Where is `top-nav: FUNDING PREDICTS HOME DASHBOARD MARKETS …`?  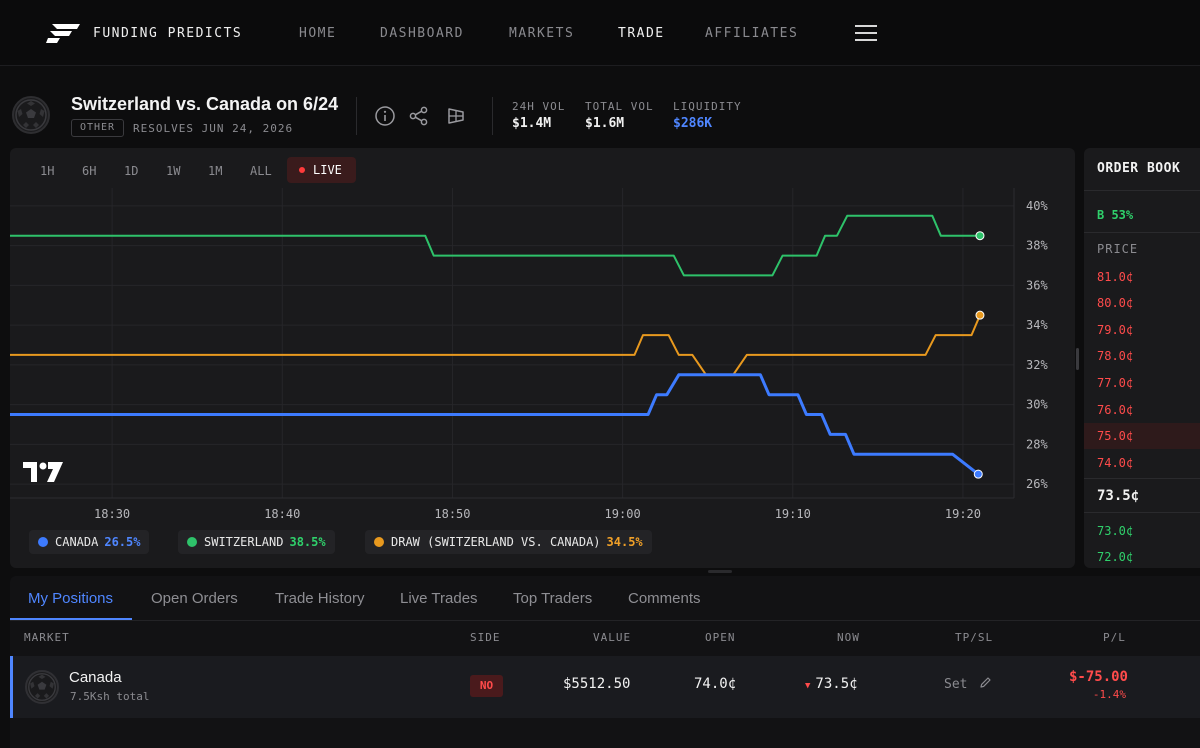 top-nav: FUNDING PREDICTS HOME DASHBOARD MARKETS … is located at coordinates (600, 33).